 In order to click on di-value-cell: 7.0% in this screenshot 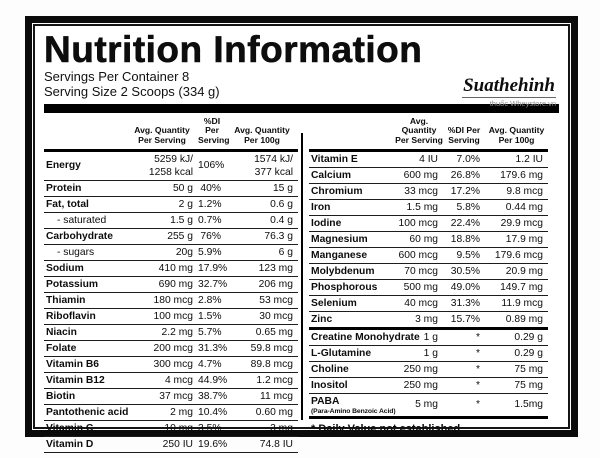, I will do `click(468, 159)`.